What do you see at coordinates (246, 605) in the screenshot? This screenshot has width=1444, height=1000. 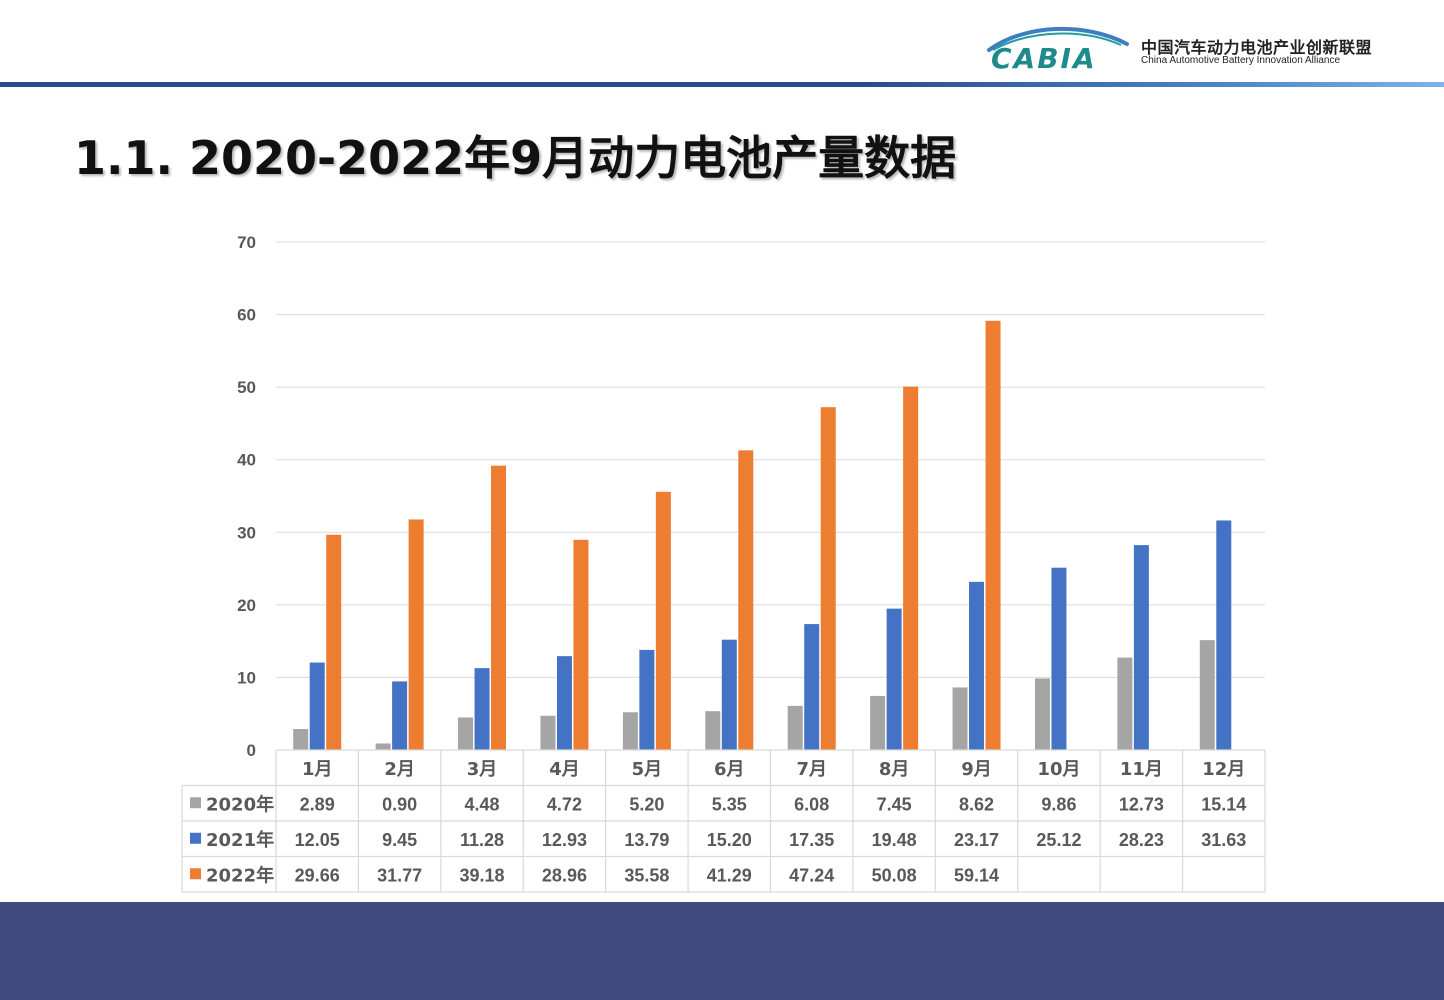 I see `y-tick-label: 20` at bounding box center [246, 605].